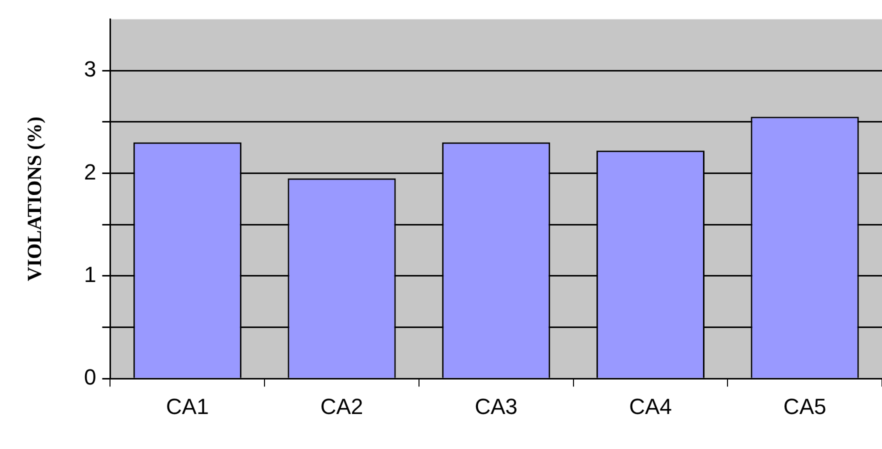 This screenshot has width=882, height=449. I want to click on x-tick-label: CA3, so click(496, 406).